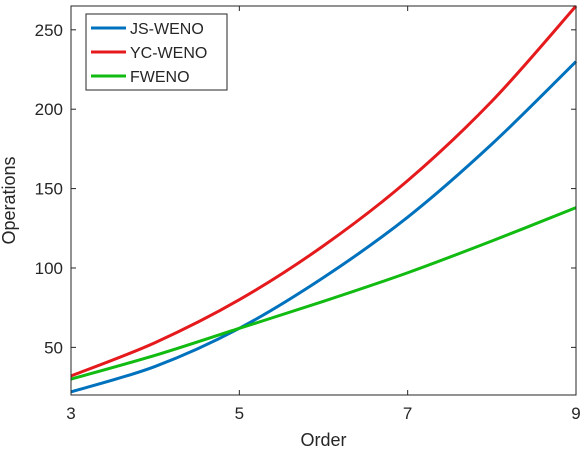  What do you see at coordinates (49, 109) in the screenshot?
I see `y-tick-label: 200` at bounding box center [49, 109].